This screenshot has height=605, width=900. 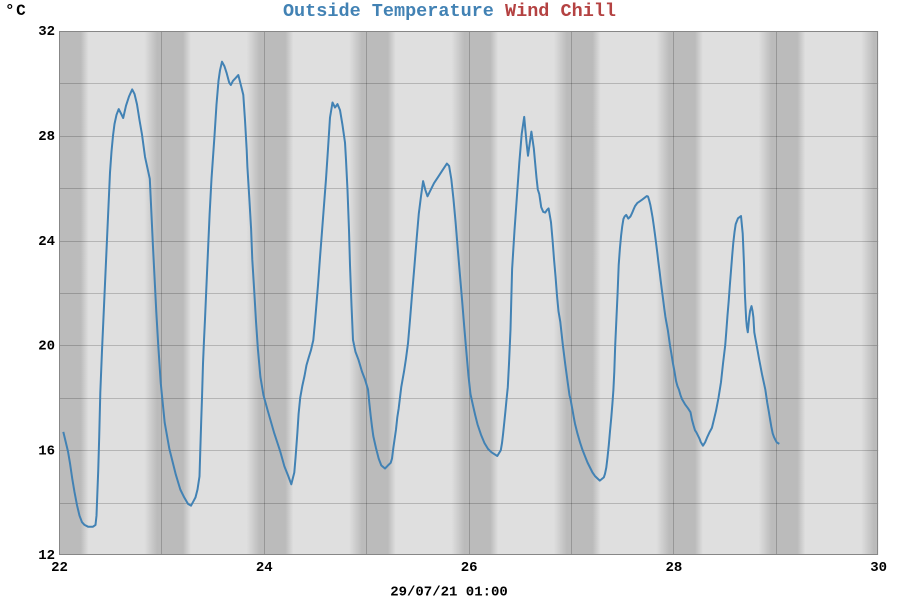 What do you see at coordinates (46, 347) in the screenshot?
I see `svg-text: 20` at bounding box center [46, 347].